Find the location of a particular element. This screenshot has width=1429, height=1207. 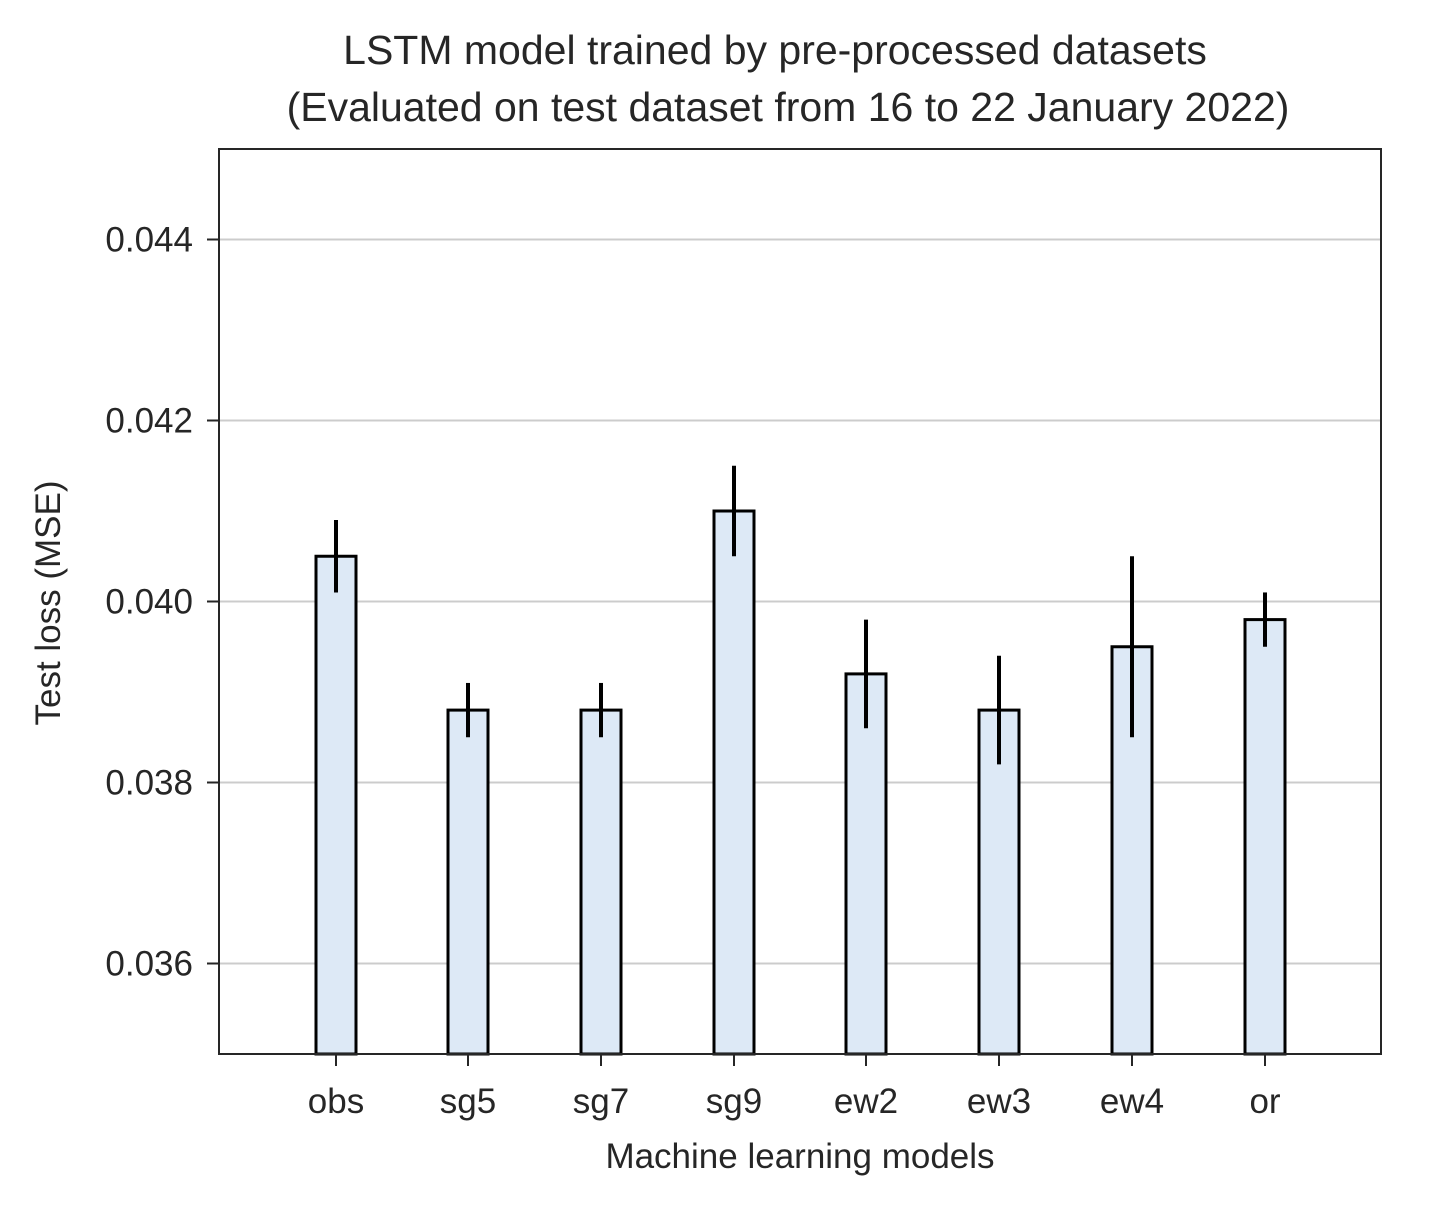

x-tick-label-or: or is located at coordinates (1264, 1101).